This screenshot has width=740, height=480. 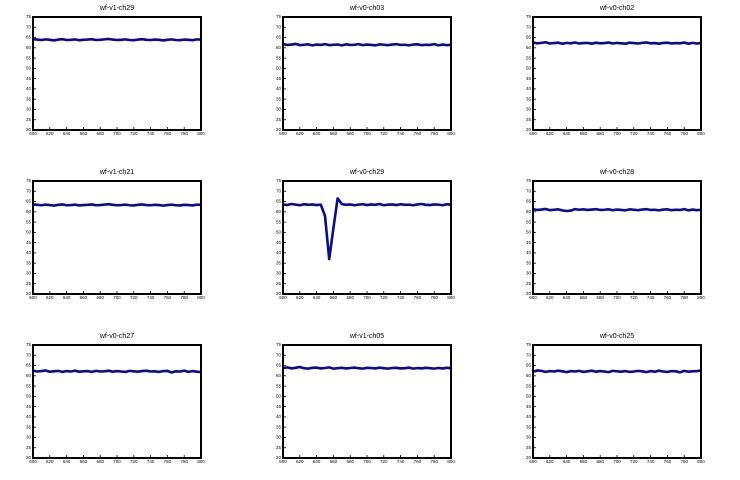 What do you see at coordinates (116, 8) in the screenshot?
I see `panel-title: wf-v1-ch29` at bounding box center [116, 8].